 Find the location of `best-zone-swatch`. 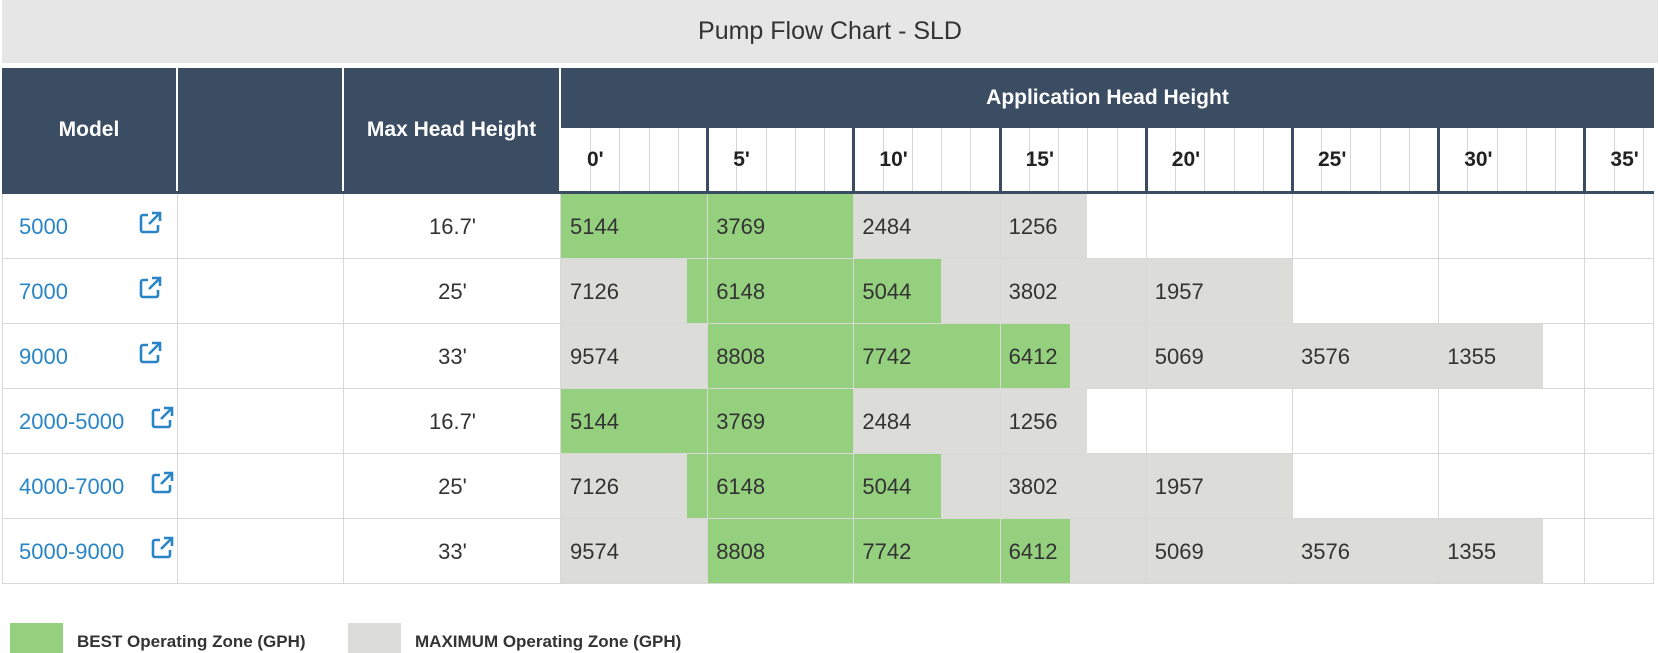

best-zone-swatch is located at coordinates (36, 638).